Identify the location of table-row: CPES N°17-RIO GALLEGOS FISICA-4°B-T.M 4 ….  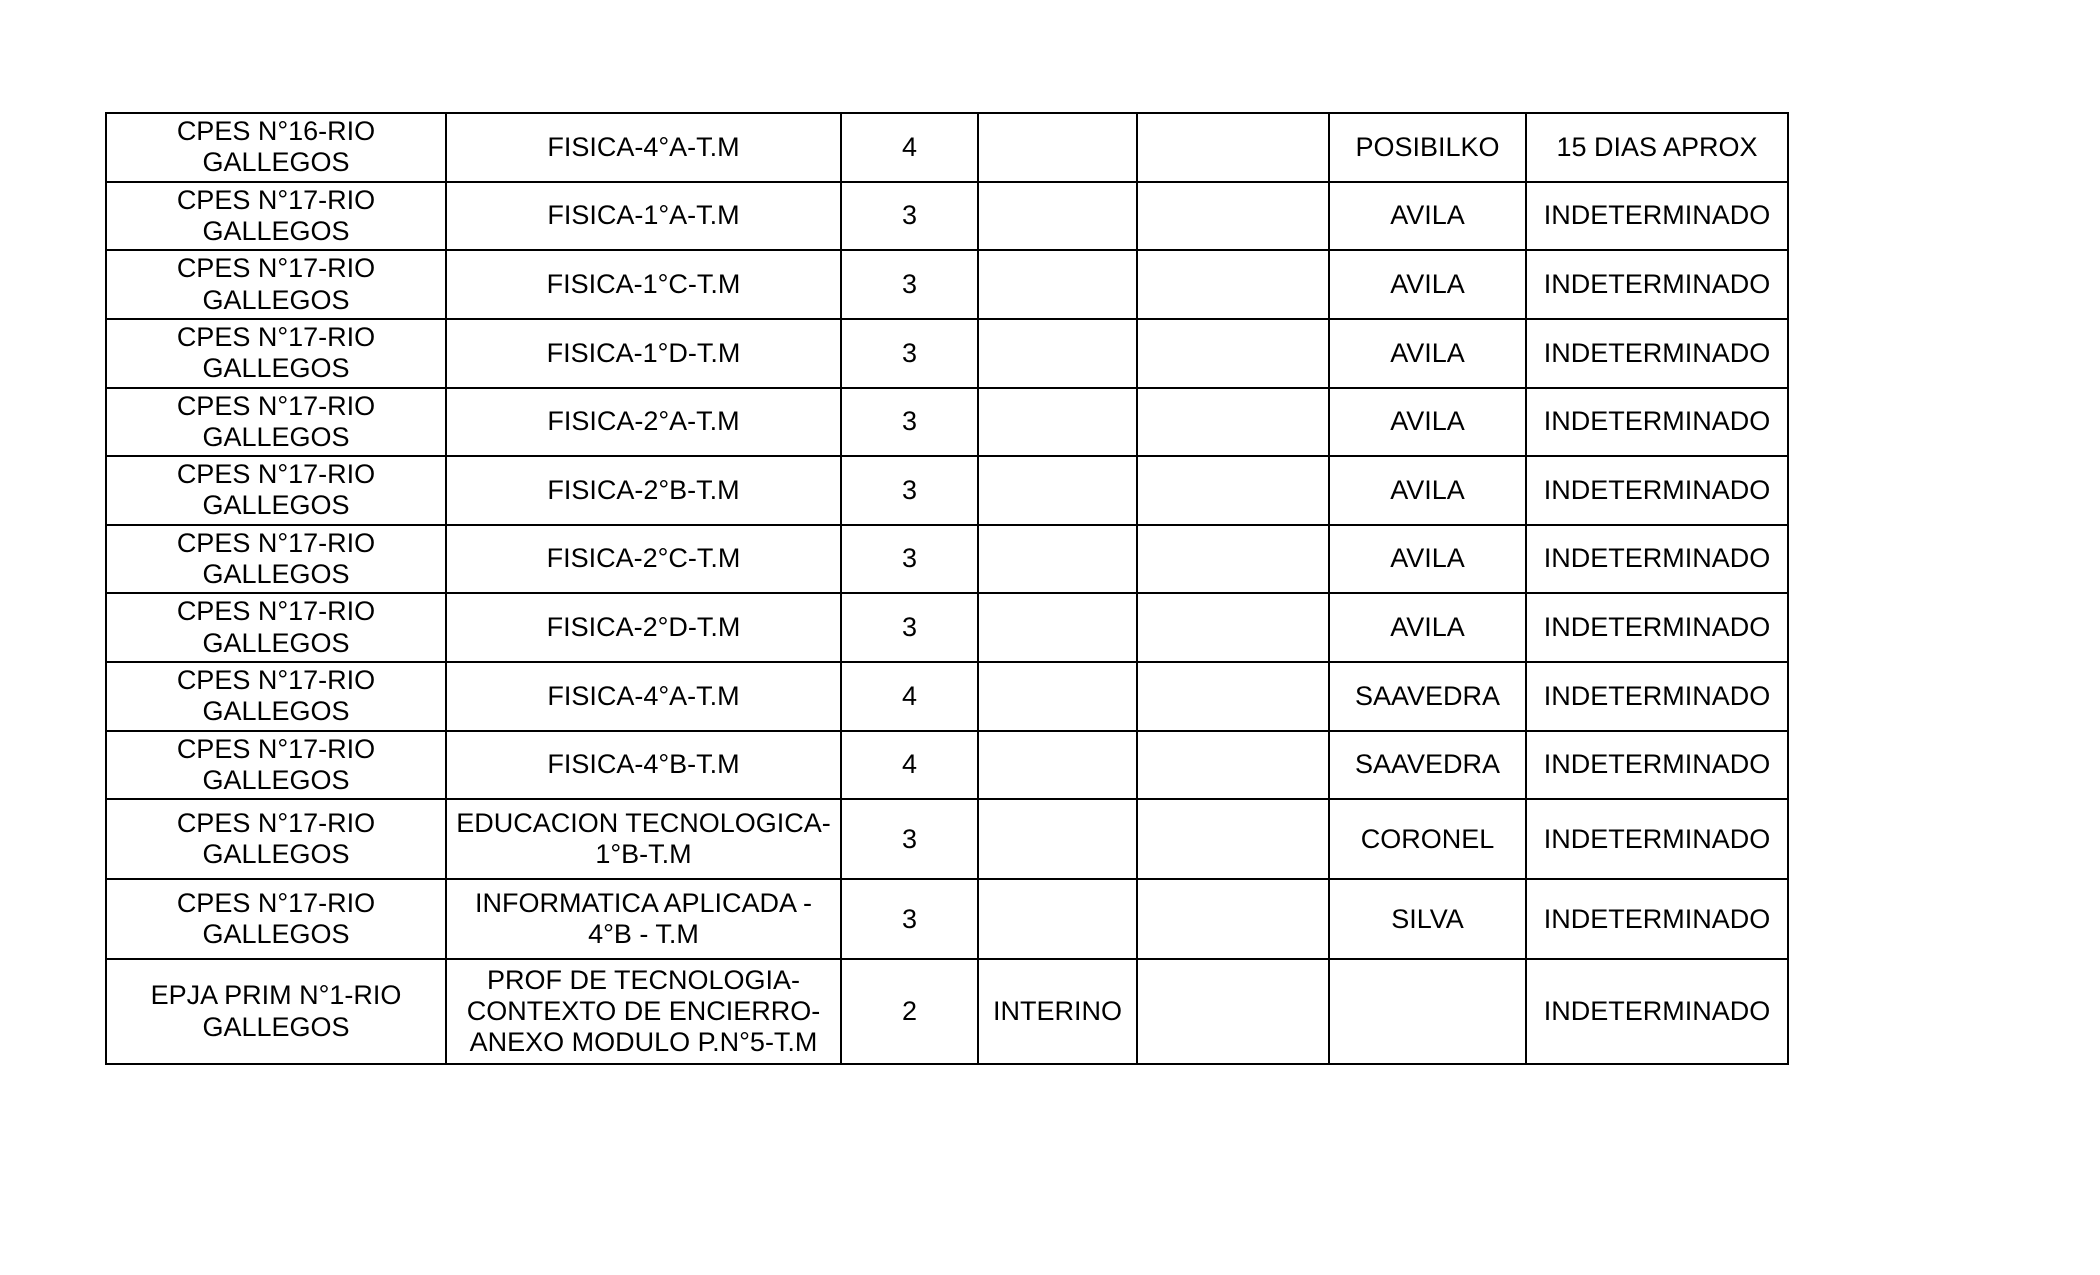
(947, 765).